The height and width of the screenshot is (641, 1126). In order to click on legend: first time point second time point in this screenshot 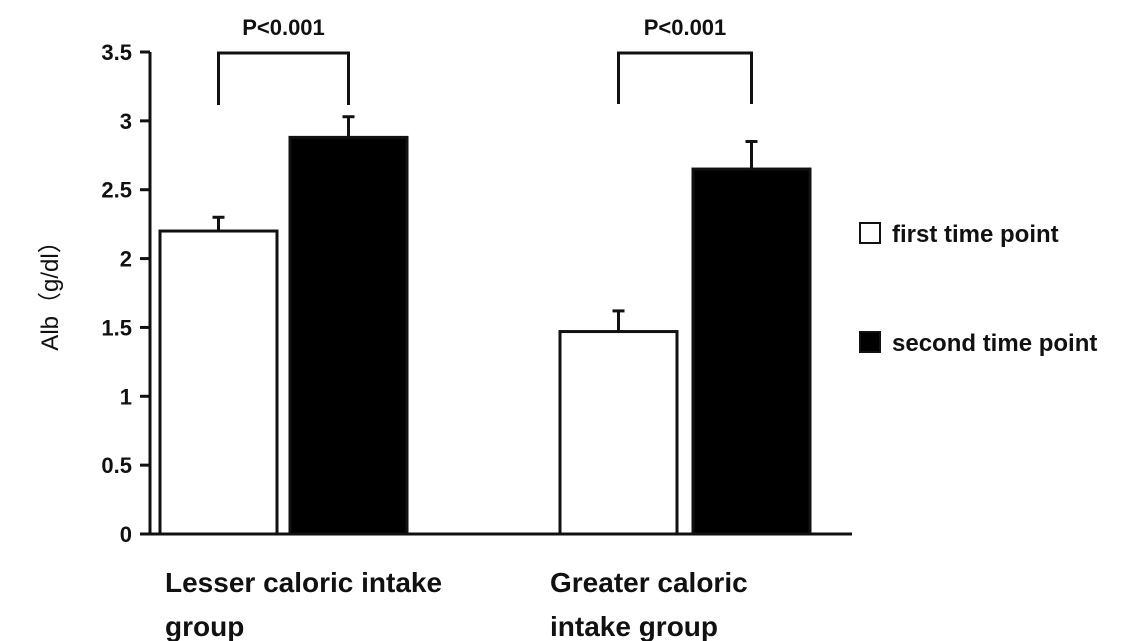, I will do `click(978, 289)`.